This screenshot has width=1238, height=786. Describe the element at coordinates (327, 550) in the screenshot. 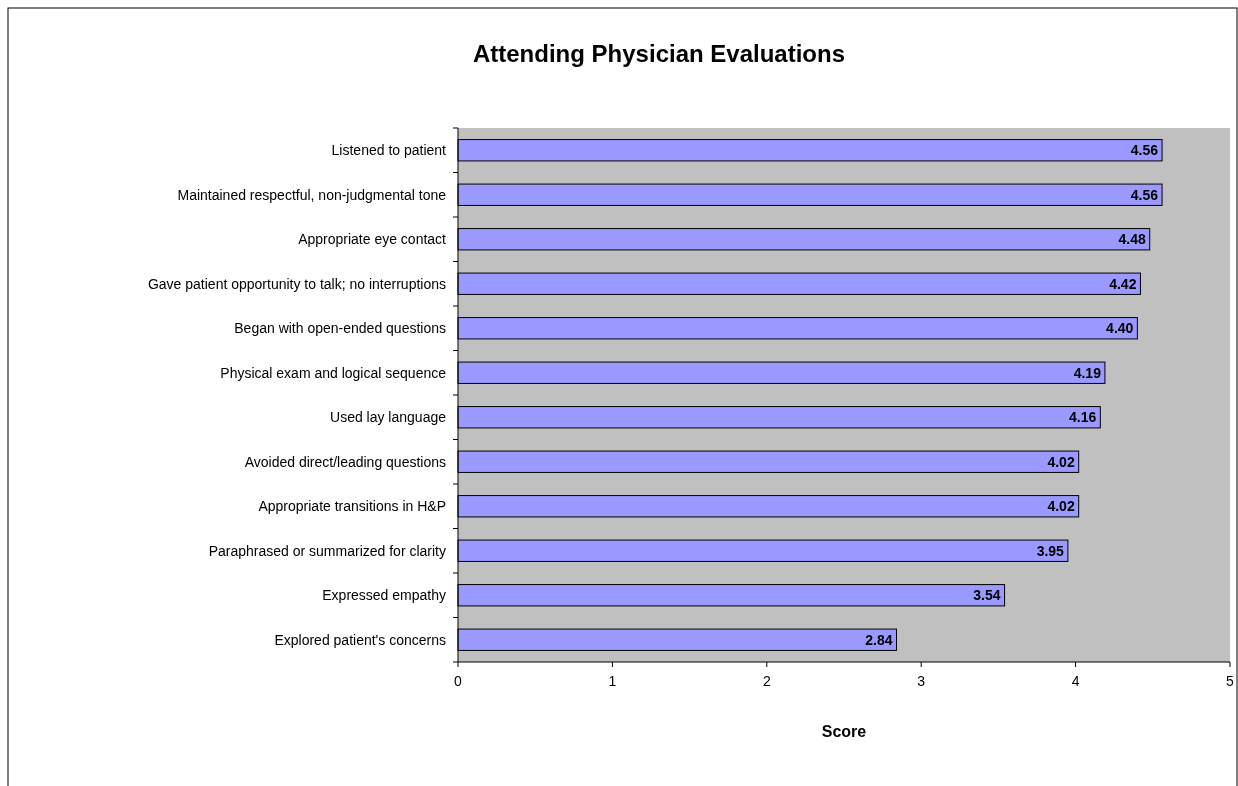

I see `y-tick-label: Paraphrased or summarized for clarity` at that location.